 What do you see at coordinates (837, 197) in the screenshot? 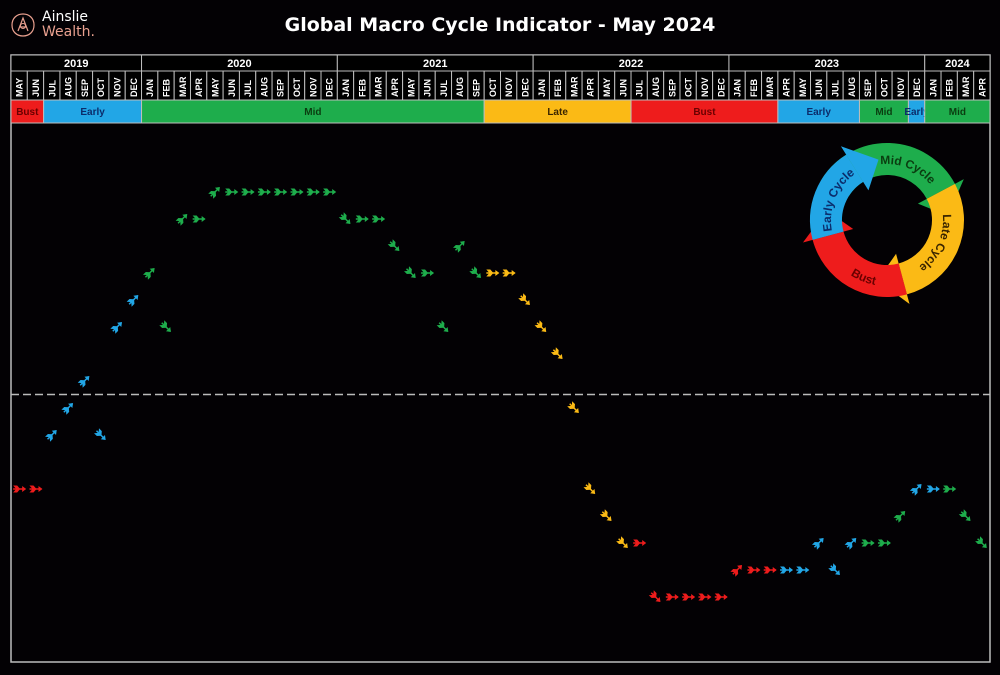
I see `wheel-arc-early` at bounding box center [837, 197].